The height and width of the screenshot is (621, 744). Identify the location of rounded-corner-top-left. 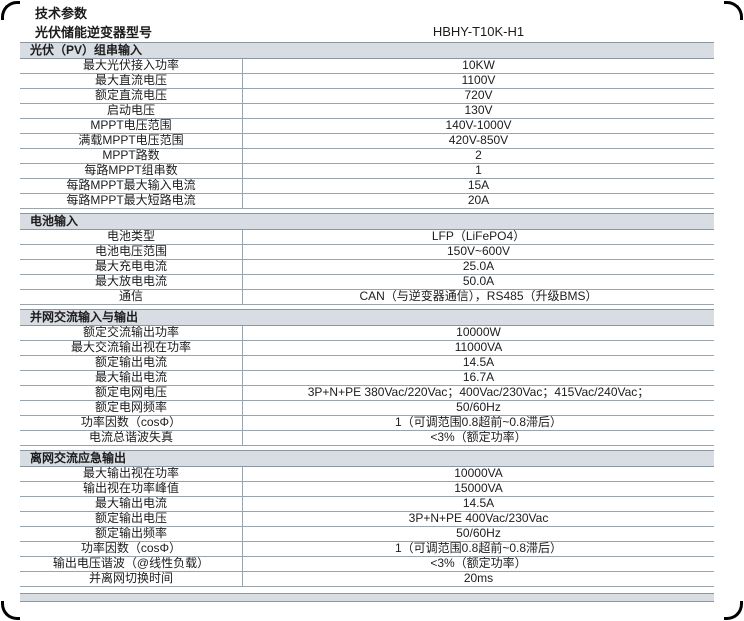
(10, 10).